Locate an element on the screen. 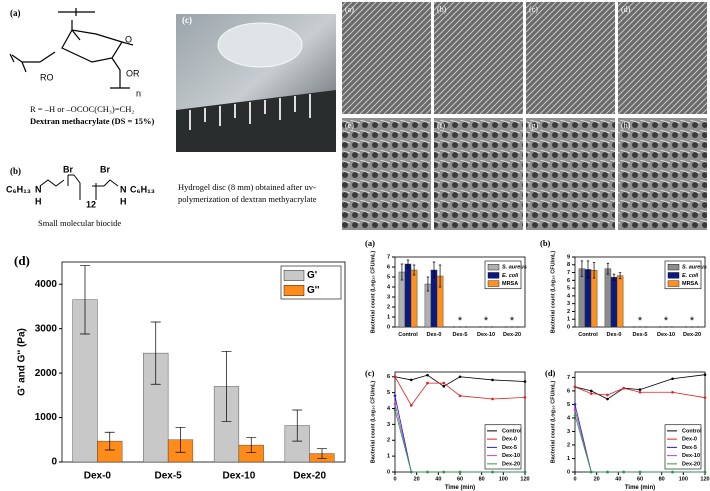  bonds is located at coordinates (71, 48).